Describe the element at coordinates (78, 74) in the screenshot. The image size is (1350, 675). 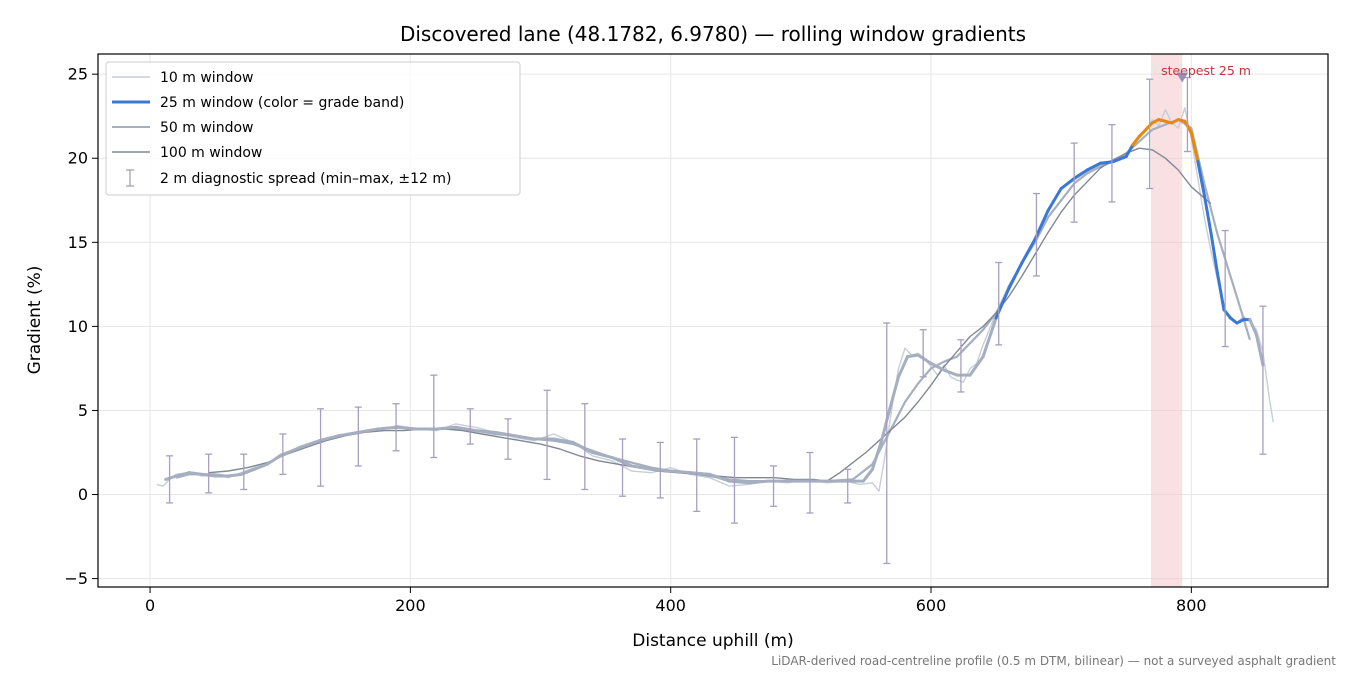
I see `y-tick-label: 25` at that location.